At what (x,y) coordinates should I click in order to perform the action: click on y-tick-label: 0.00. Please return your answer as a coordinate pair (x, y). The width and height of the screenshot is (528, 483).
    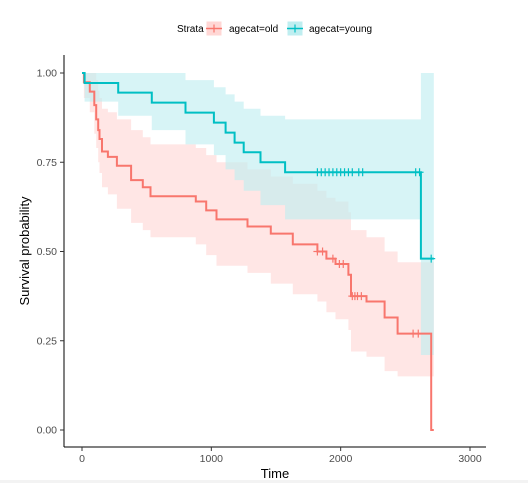
    Looking at the image, I should click on (47, 431).